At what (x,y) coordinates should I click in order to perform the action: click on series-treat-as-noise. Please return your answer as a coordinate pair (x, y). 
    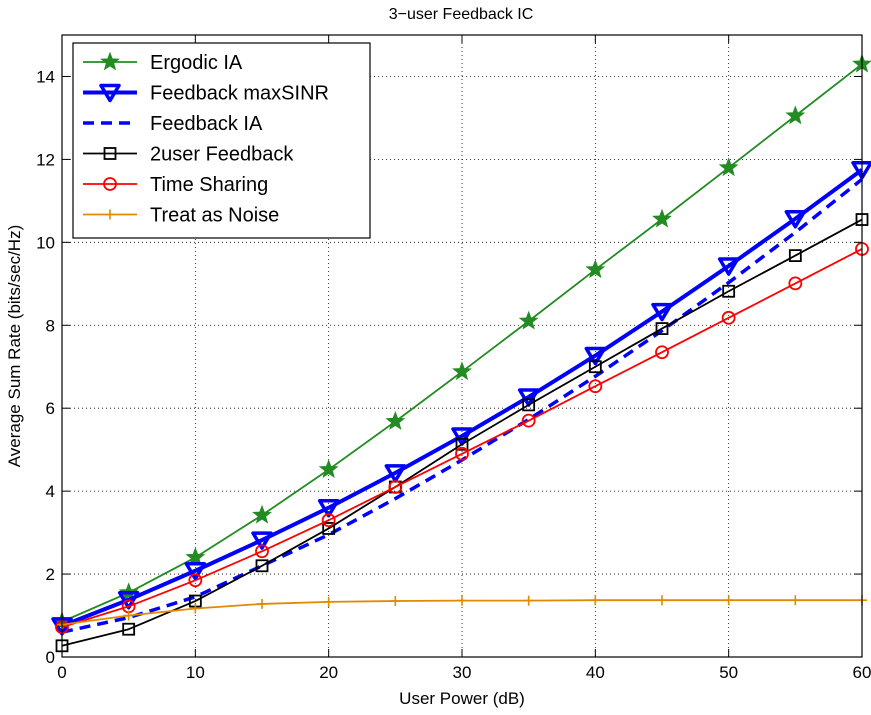
    Looking at the image, I should click on (462, 612).